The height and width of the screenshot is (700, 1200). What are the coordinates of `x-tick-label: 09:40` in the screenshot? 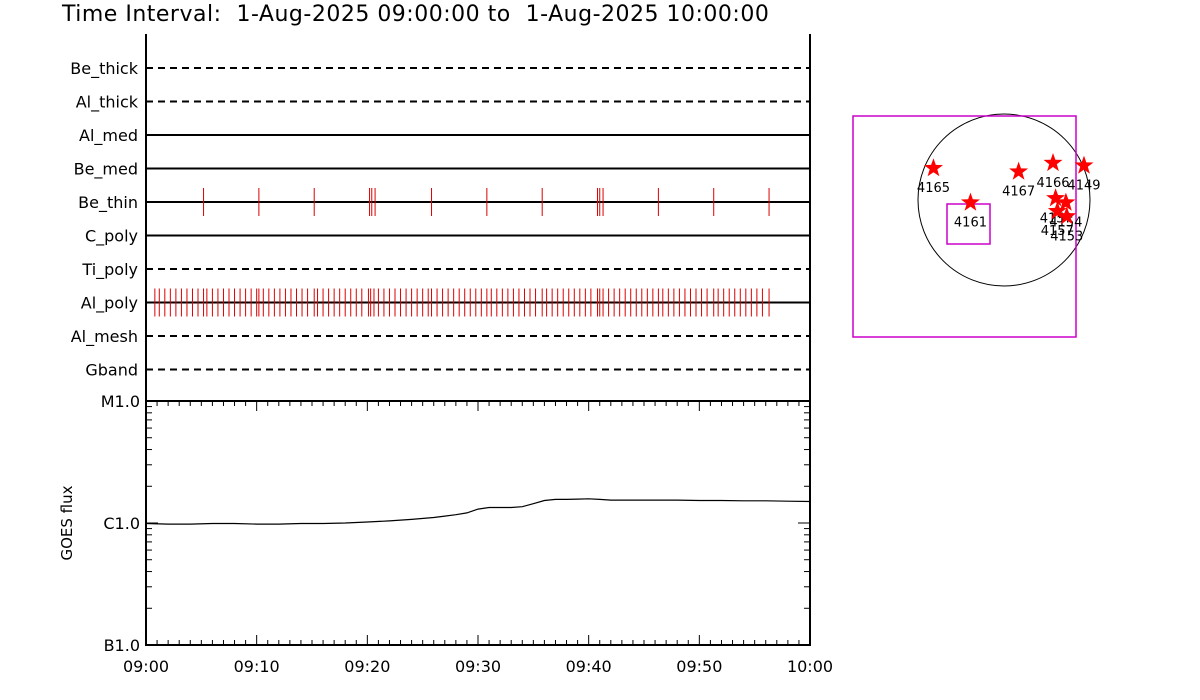 It's located at (589, 666).